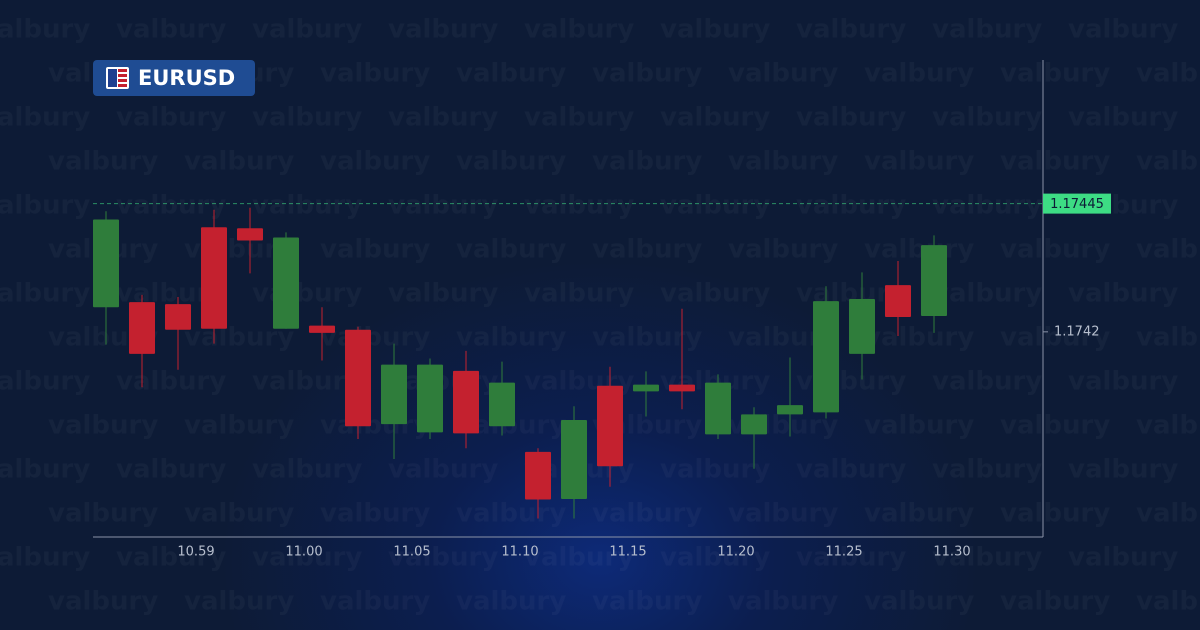 This screenshot has height=630, width=1200. Describe the element at coordinates (411, 552) in the screenshot. I see `x-tick-label: 11.05` at that location.